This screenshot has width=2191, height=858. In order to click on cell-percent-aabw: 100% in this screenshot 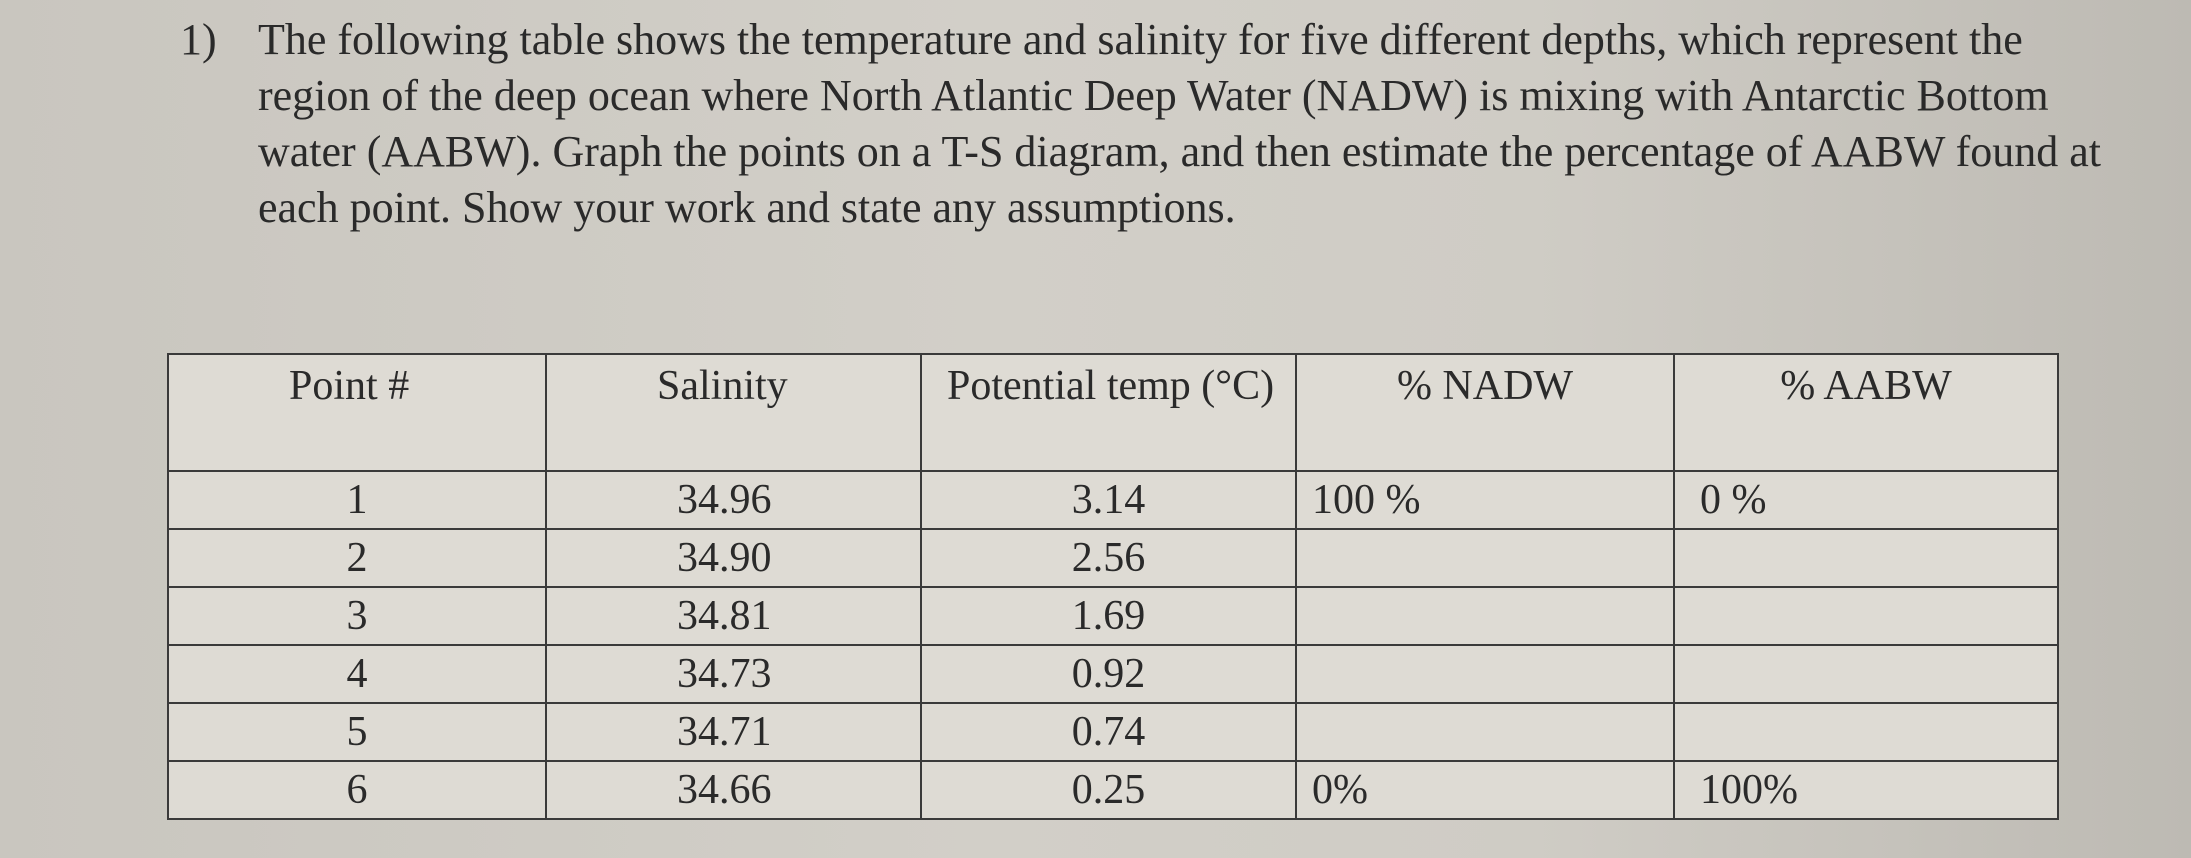, I will do `click(1866, 790)`.